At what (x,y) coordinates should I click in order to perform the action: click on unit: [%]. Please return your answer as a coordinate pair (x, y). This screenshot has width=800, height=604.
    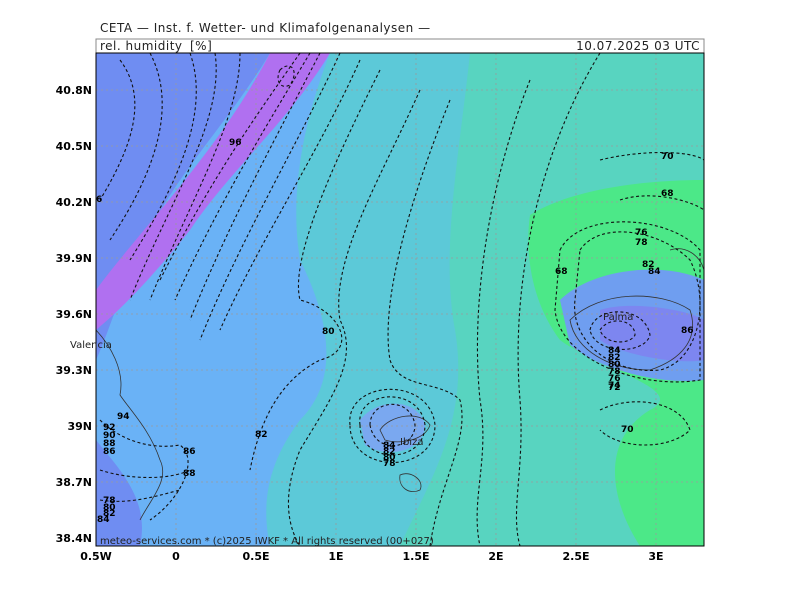
    Looking at the image, I should click on (201, 46).